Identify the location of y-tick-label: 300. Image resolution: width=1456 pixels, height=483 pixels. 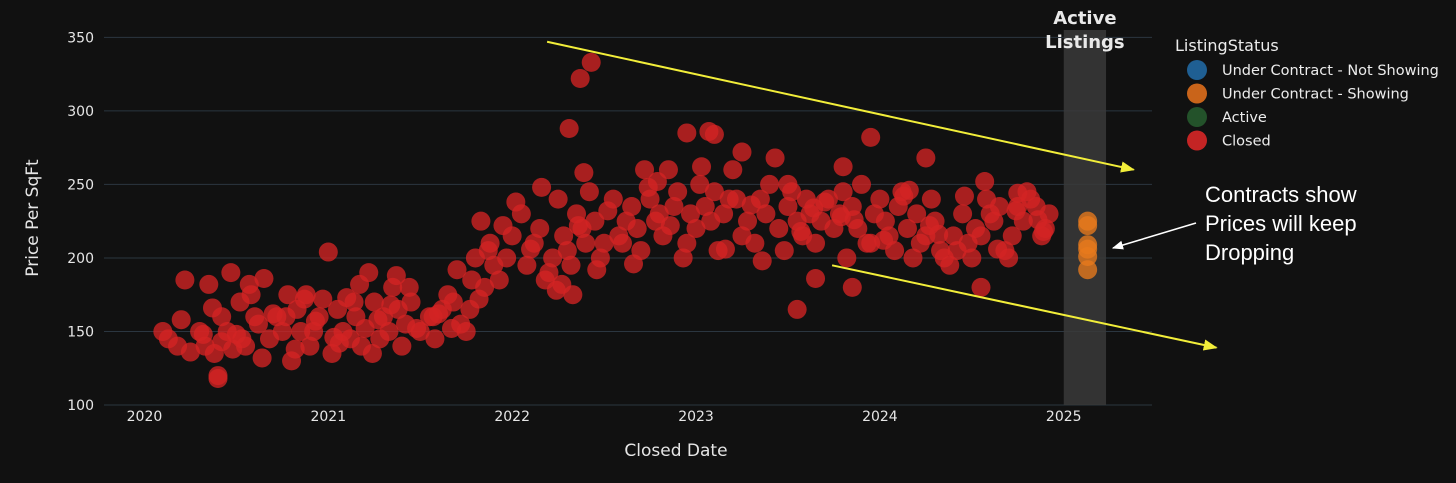
(80, 112).